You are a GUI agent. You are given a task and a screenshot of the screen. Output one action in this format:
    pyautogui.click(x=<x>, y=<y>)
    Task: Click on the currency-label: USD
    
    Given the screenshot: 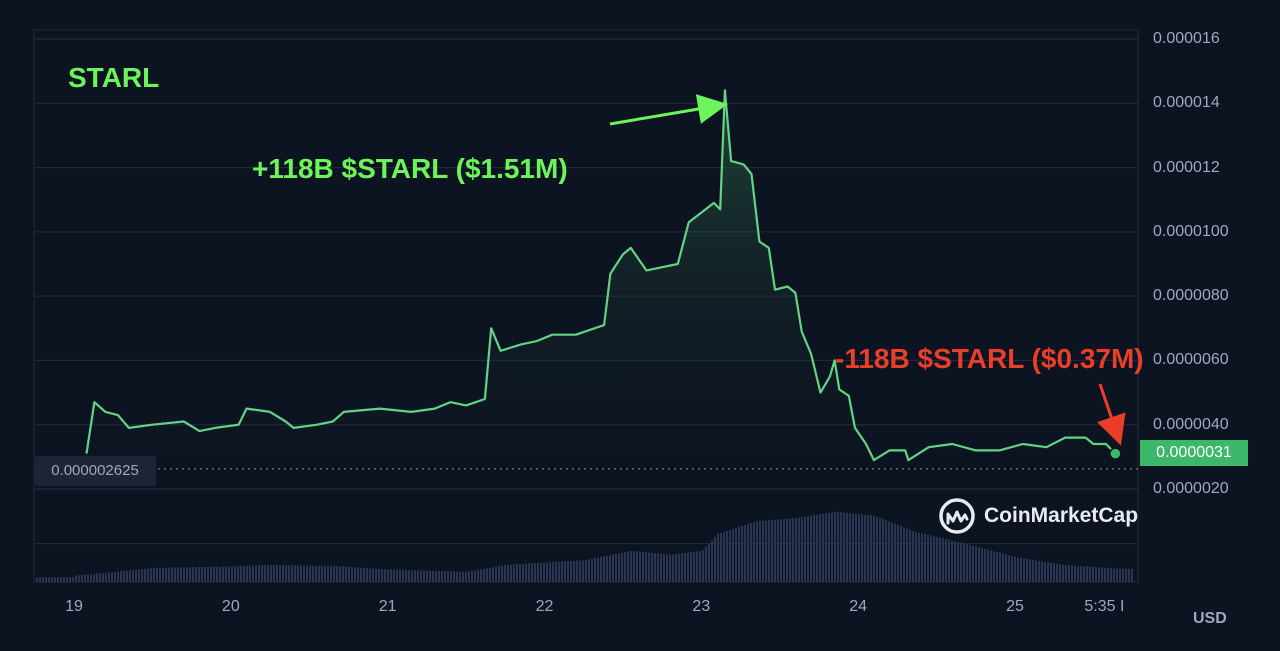 What is the action you would take?
    pyautogui.click(x=1210, y=618)
    